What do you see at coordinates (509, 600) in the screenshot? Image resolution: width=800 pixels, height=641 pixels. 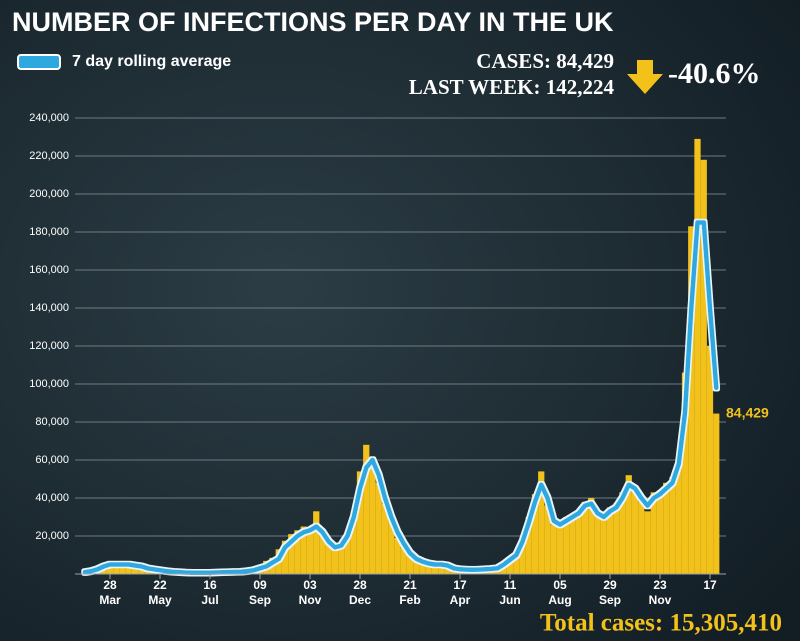 I see `x-month-label: Jun` at bounding box center [509, 600].